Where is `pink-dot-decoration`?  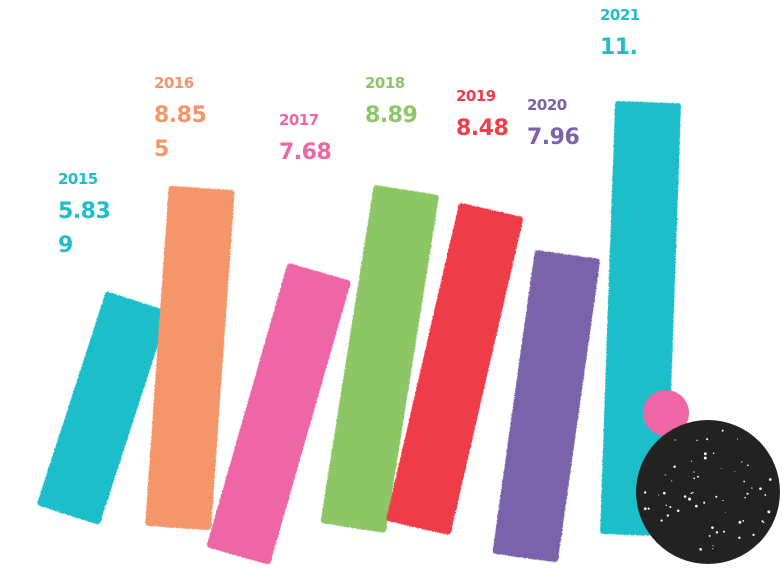
pink-dot-decoration is located at coordinates (666, 413).